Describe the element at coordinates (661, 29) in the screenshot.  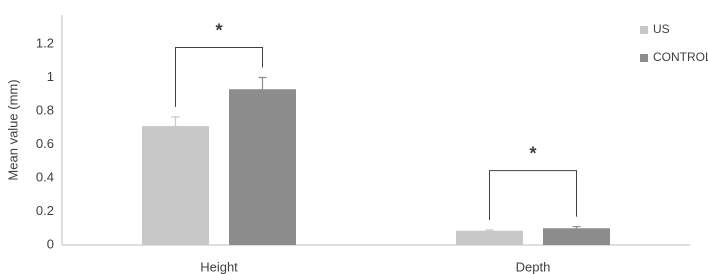
I see `legend-label: US` at that location.